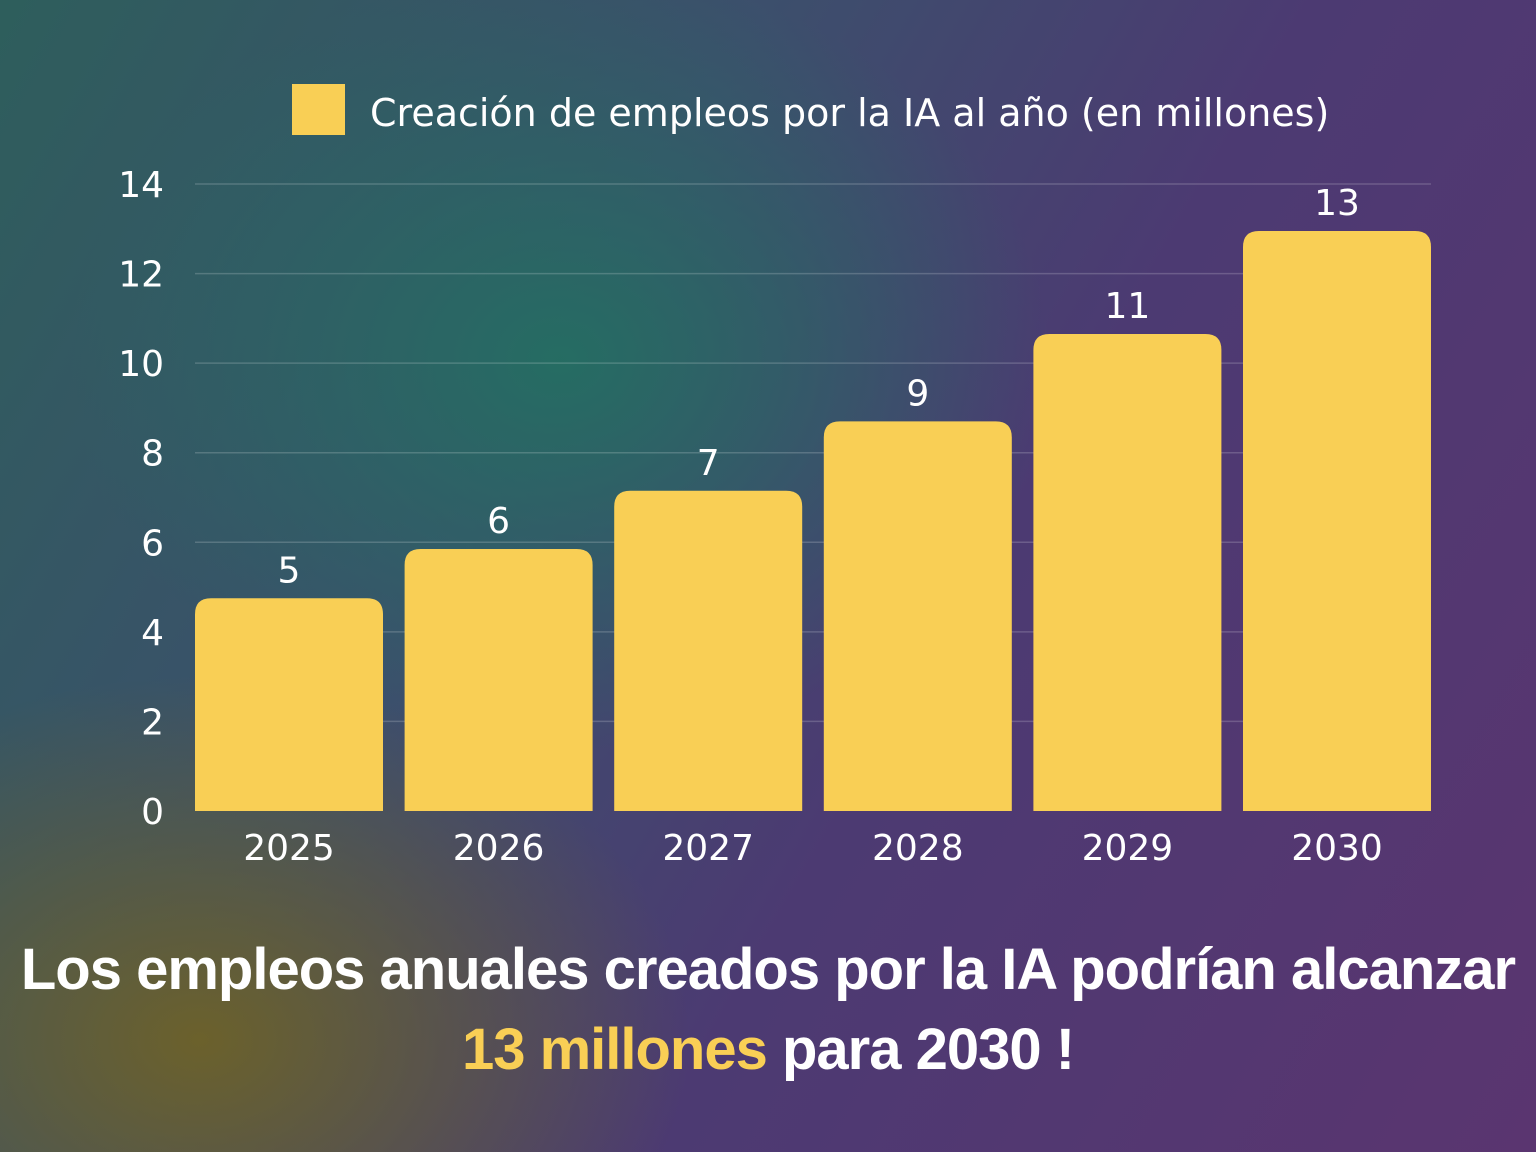  Describe the element at coordinates (918, 848) in the screenshot. I see `x-tick-label-2028: 2028` at that location.